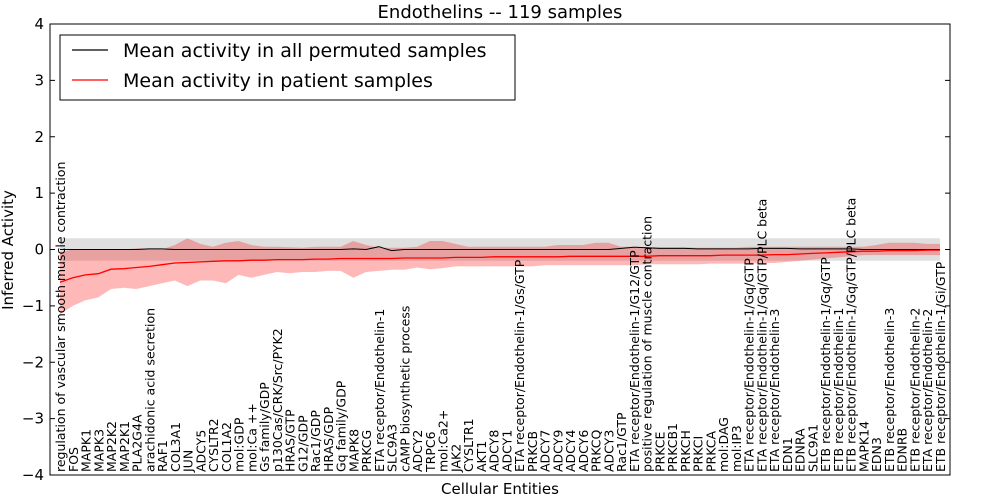 The width and height of the screenshot is (1000, 500). Describe the element at coordinates (672, 447) in the screenshot. I see `category-label: PRKCB1` at that location.